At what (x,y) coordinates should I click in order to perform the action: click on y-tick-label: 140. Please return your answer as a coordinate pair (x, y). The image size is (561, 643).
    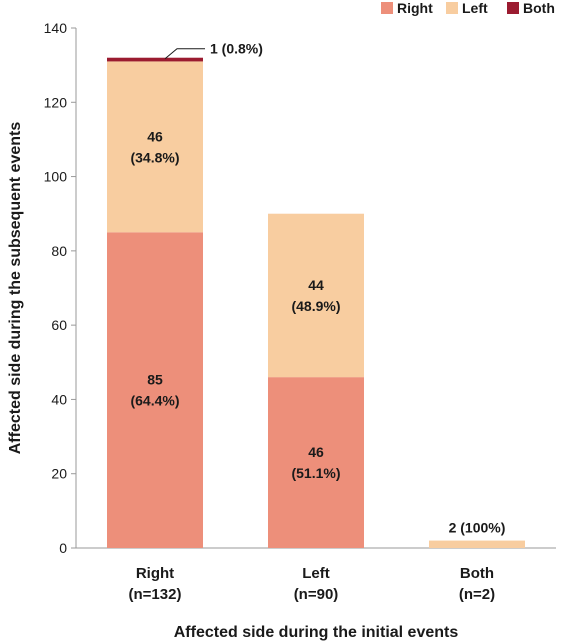
    Looking at the image, I should click on (56, 28).